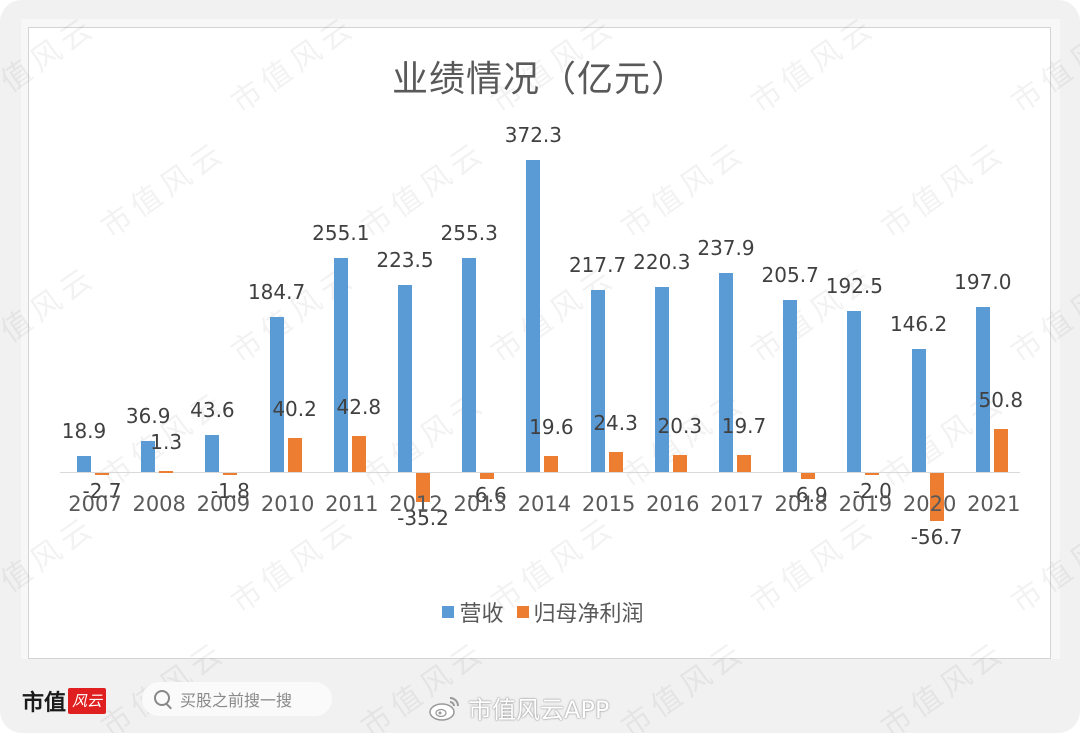 This screenshot has height=733, width=1080. I want to click on label-net-profit-2019: -2.0, so click(872, 490).